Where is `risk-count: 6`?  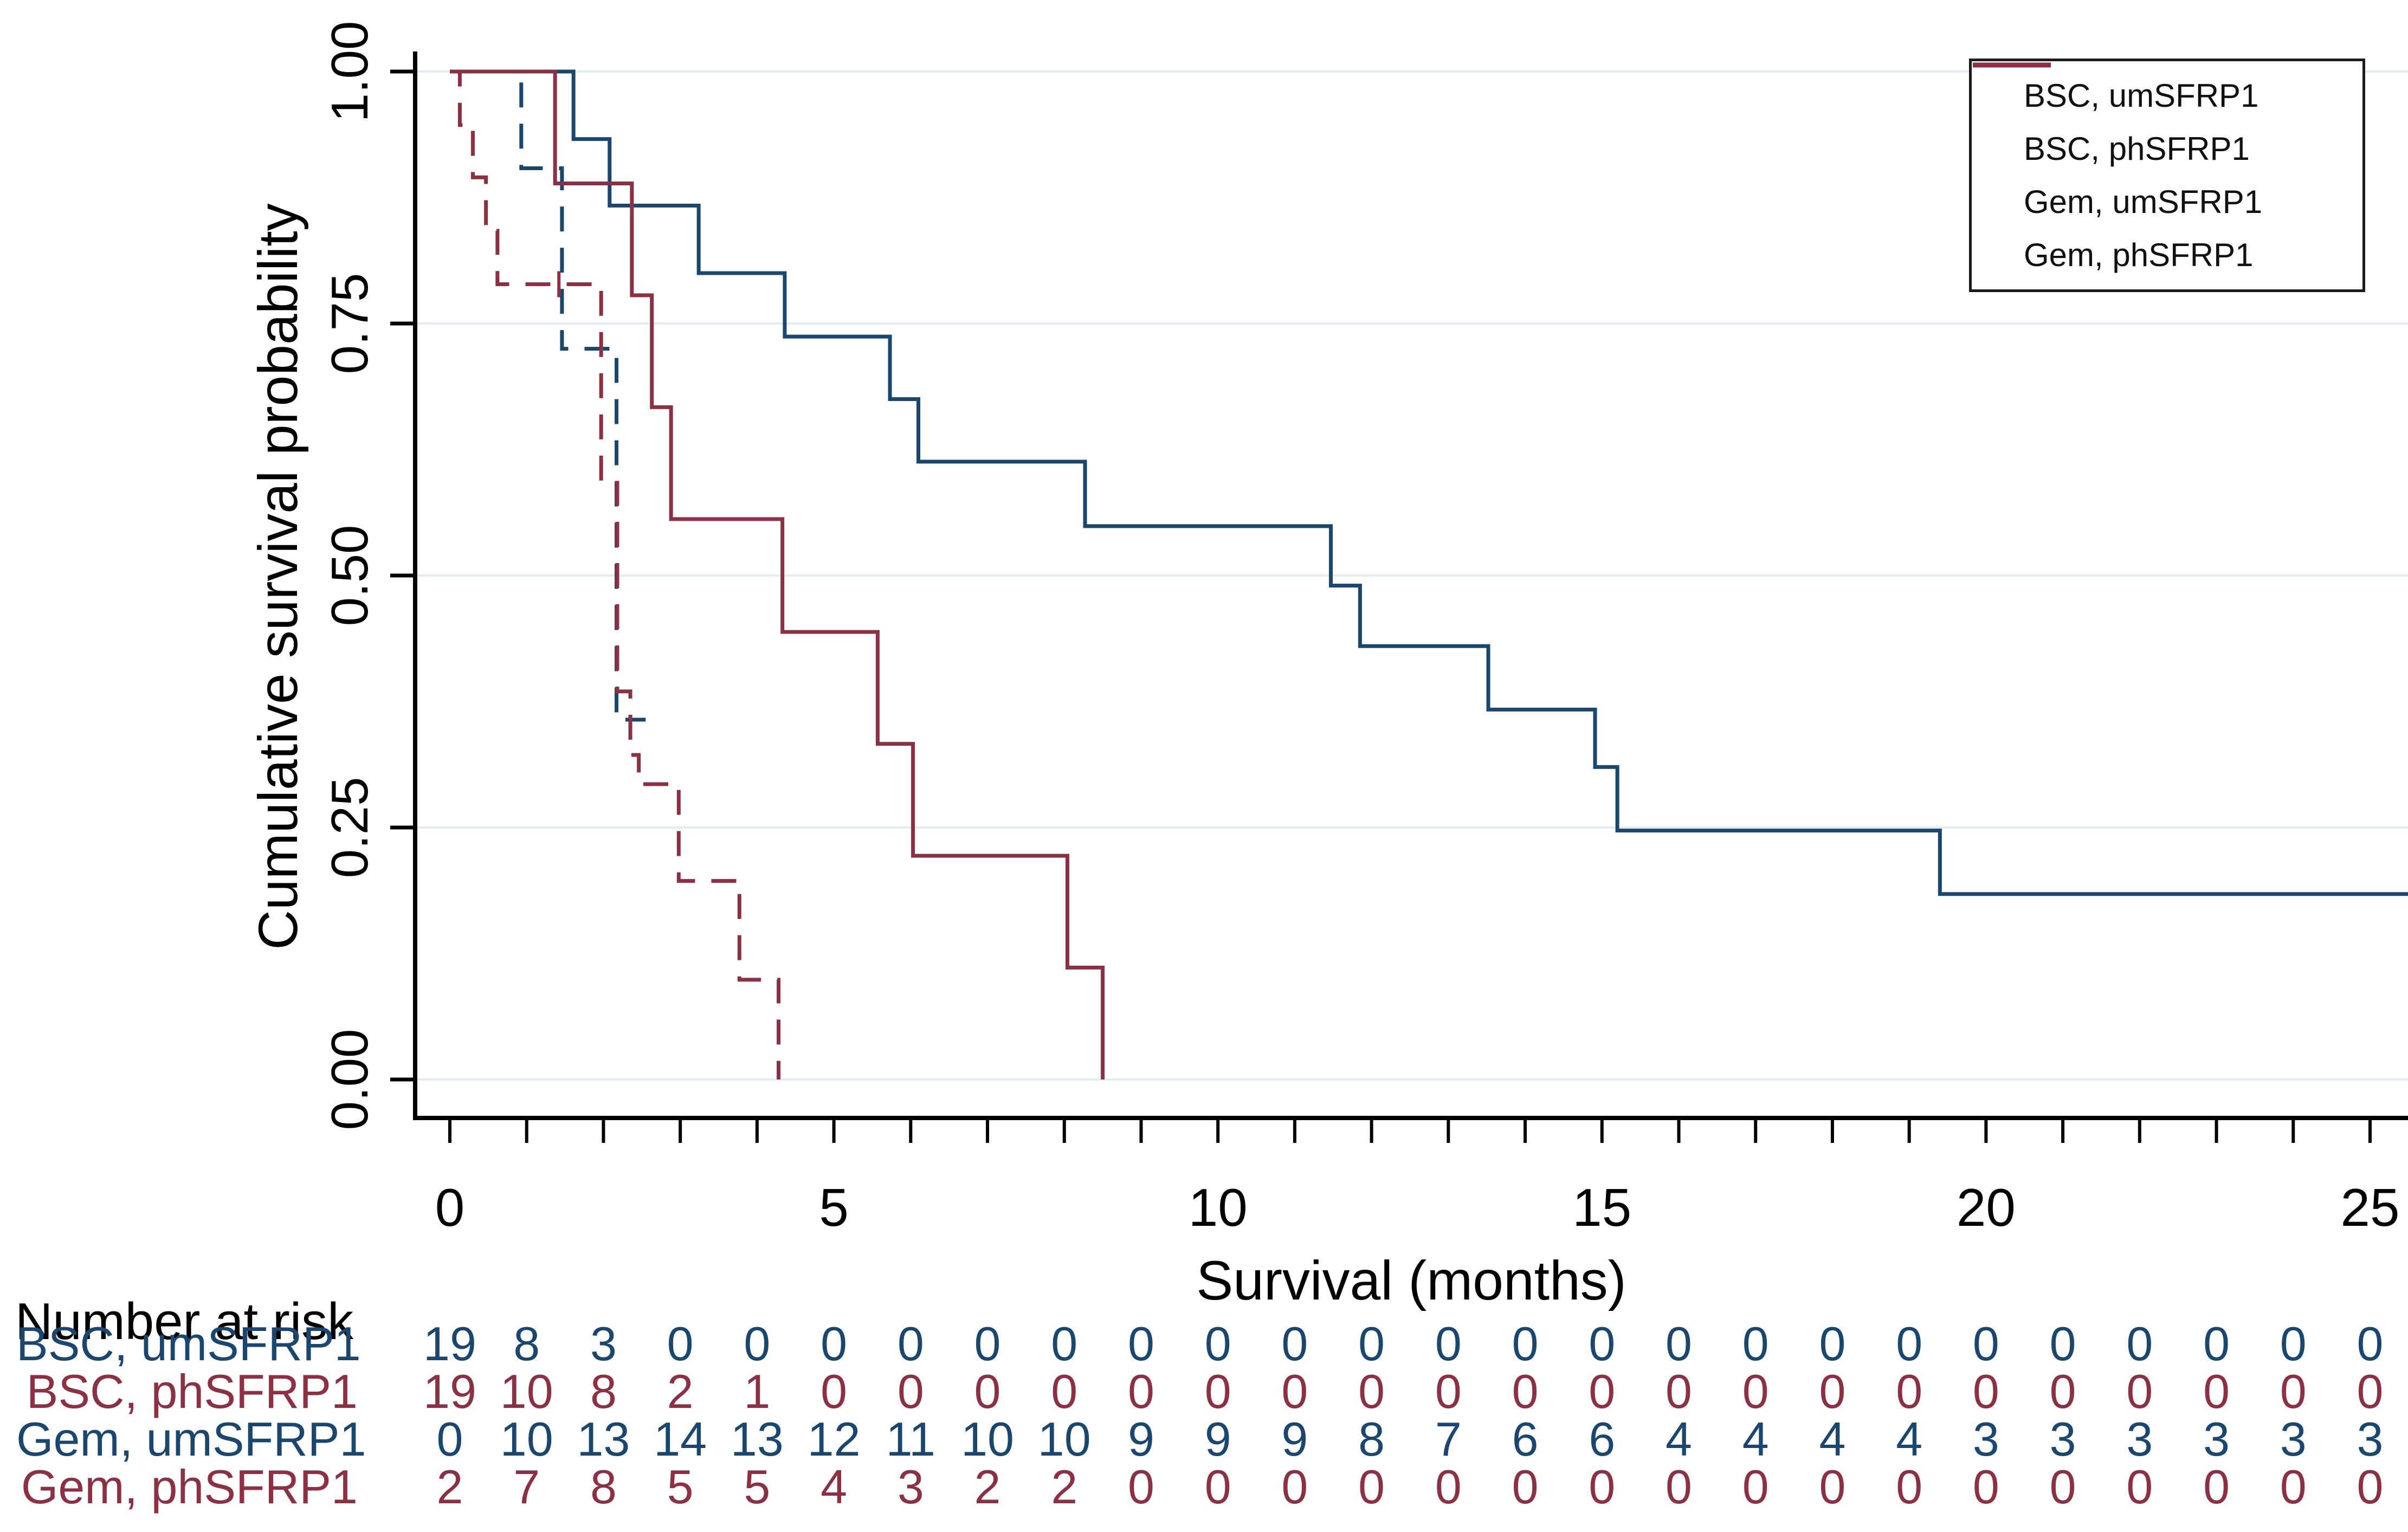
risk-count: 6 is located at coordinates (1602, 1439).